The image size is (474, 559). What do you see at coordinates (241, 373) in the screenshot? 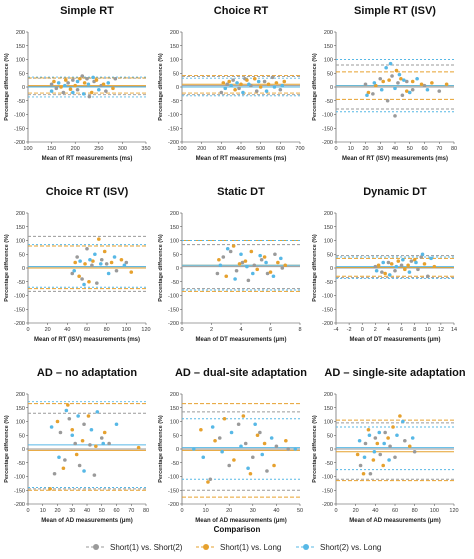
I see `panel-title: AD – dual-site adaptation` at bounding box center [241, 373].